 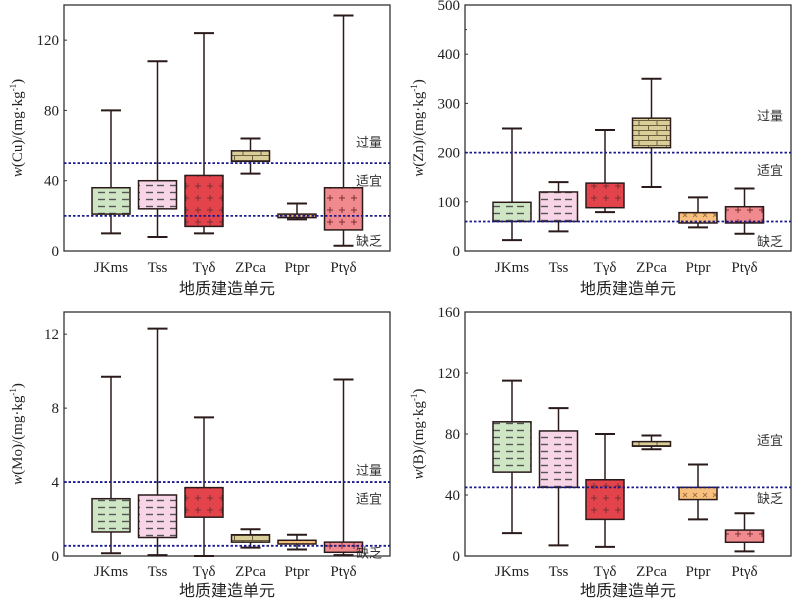 What do you see at coordinates (418, 434) in the screenshot?
I see `y-axis-label: w(B)/(mg·kg-1)` at bounding box center [418, 434].